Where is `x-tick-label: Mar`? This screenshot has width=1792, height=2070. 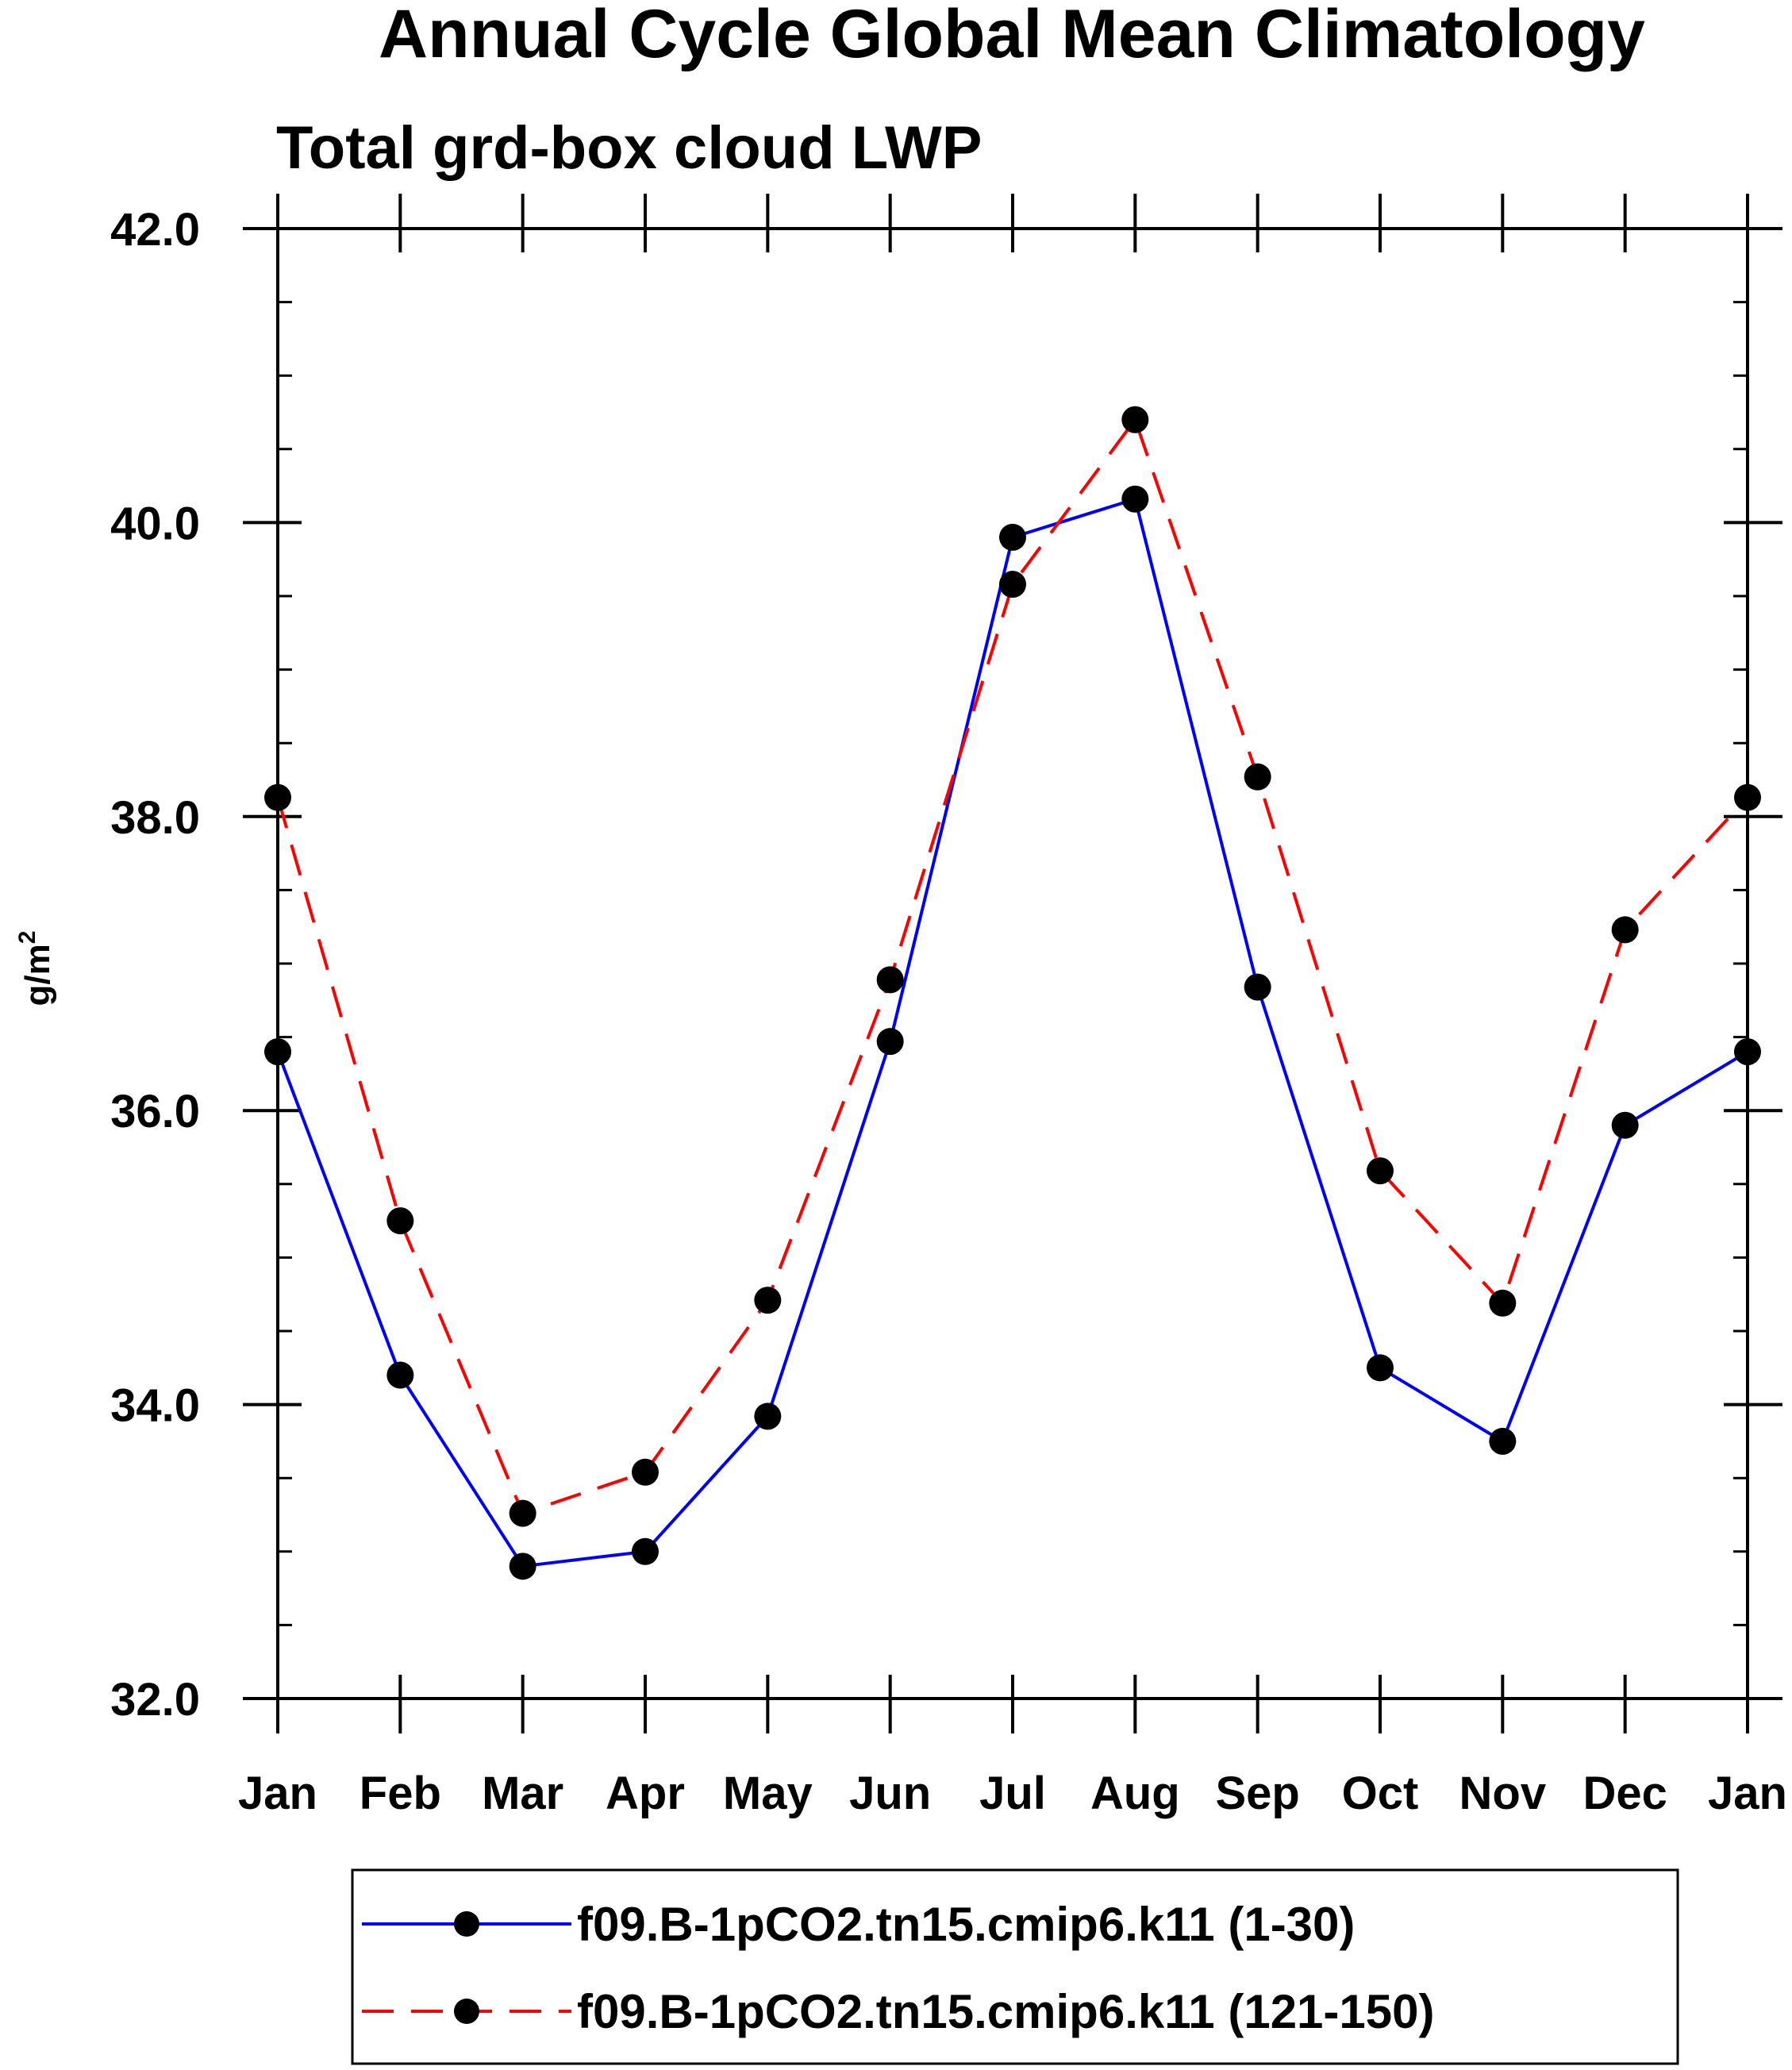
x-tick-label: Mar is located at coordinates (522, 1793).